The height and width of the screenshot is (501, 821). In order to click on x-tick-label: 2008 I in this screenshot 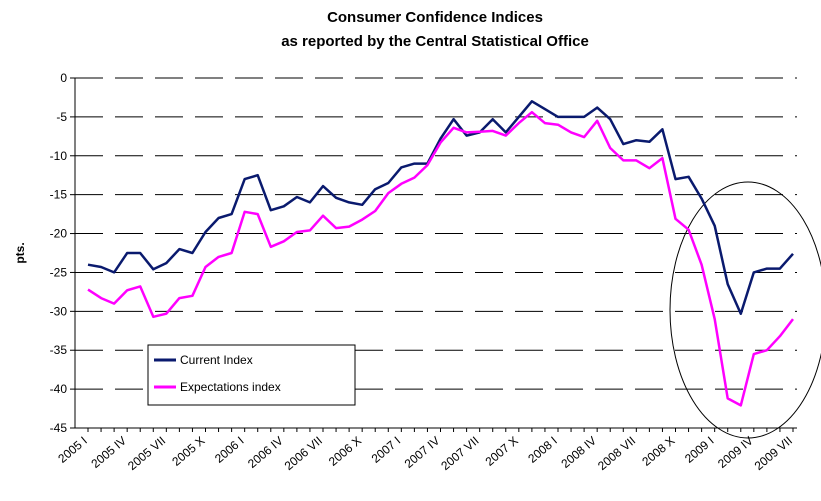, I will do `click(542, 450)`.